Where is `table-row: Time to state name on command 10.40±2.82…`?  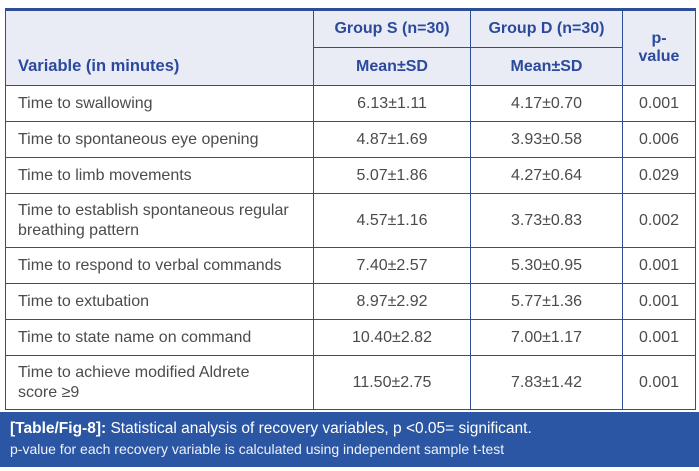 table-row: Time to state name on command 10.40±2.82… is located at coordinates (350, 337).